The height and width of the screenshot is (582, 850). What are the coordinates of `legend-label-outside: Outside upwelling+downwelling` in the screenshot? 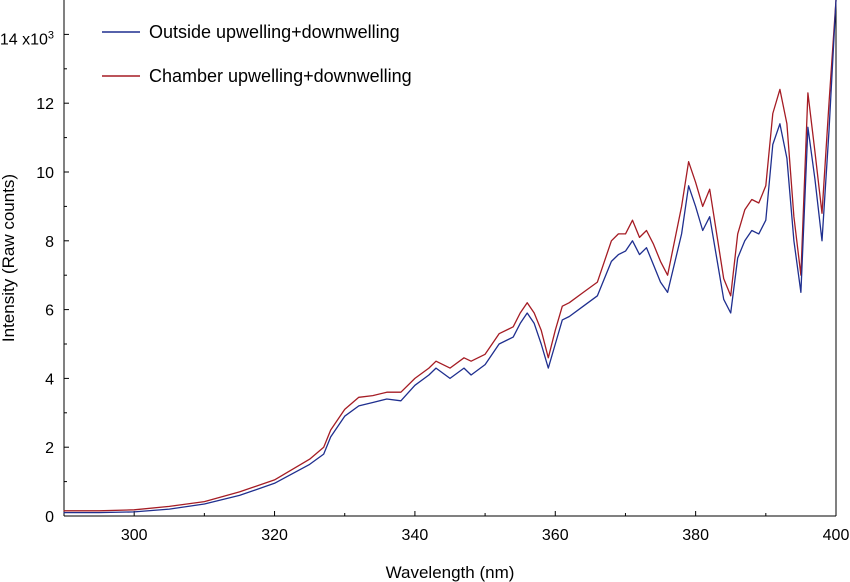 It's located at (274, 32).